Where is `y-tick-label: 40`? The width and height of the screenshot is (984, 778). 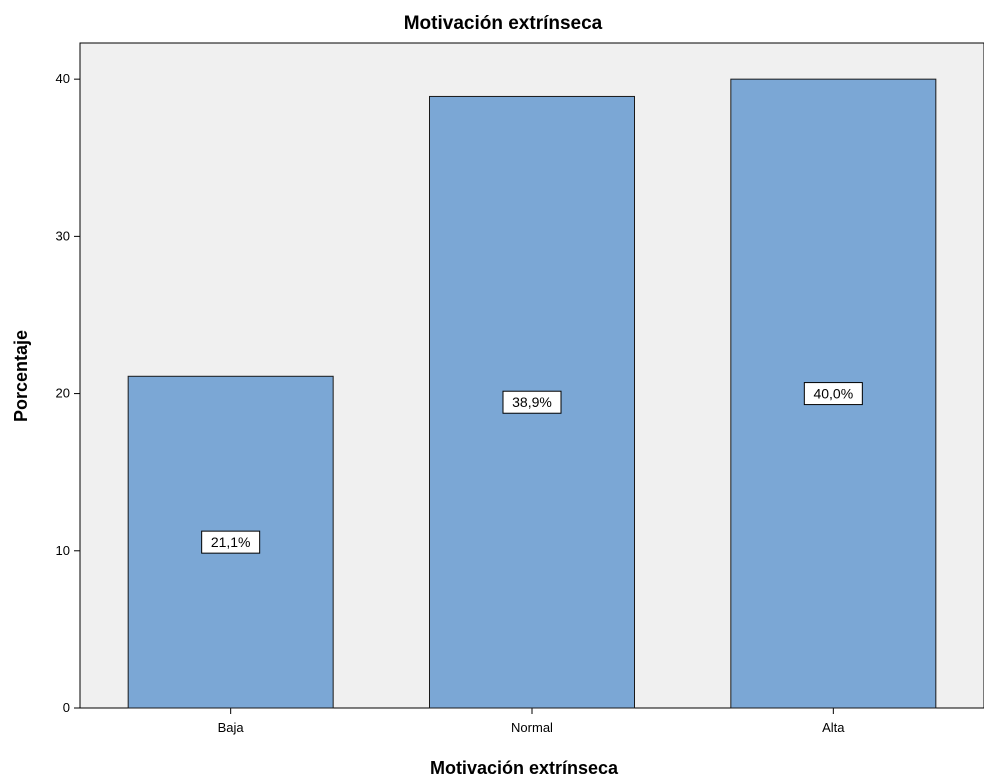
y-tick-label: 40 is located at coordinates (63, 78).